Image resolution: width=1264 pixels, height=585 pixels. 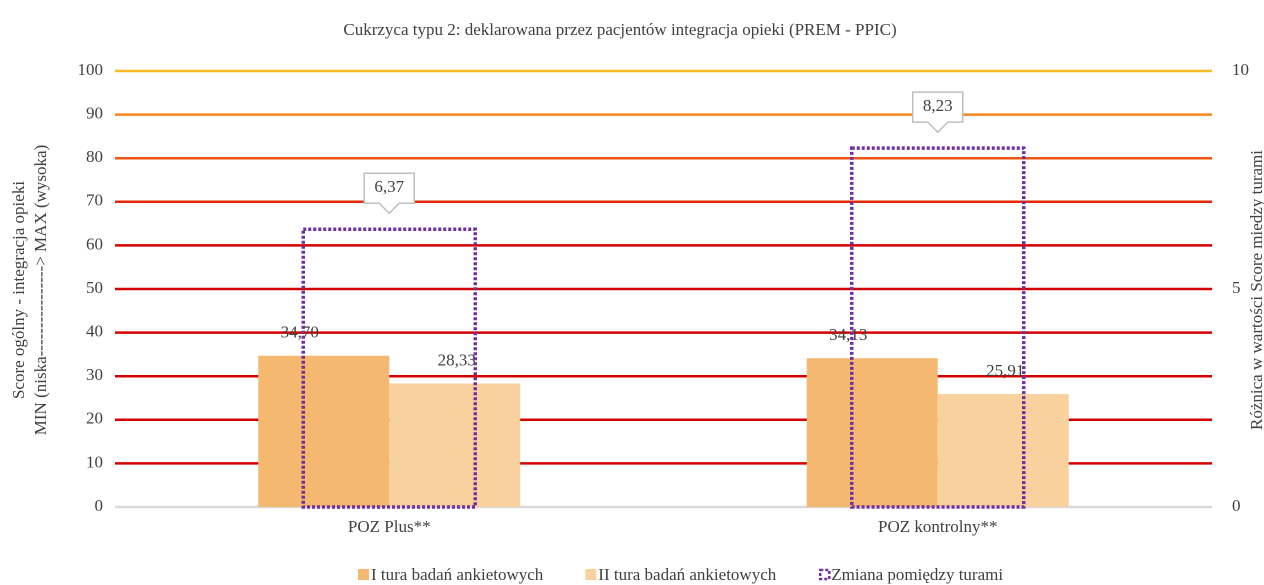 What do you see at coordinates (917, 574) in the screenshot?
I see `legend-label: Zmiana pomiędzy turami` at bounding box center [917, 574].